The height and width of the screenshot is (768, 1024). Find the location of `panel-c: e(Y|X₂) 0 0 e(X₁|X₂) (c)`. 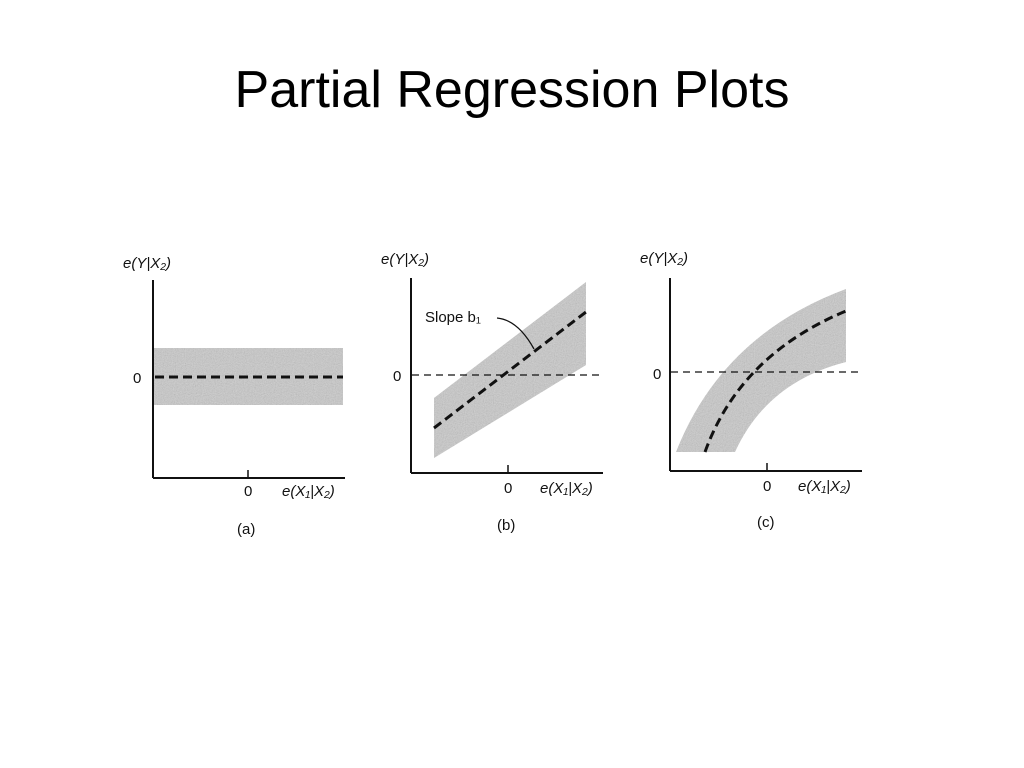

panel-c: e(Y|X₂) 0 0 e(X₁|X₂) (c) is located at coordinates (751, 390).